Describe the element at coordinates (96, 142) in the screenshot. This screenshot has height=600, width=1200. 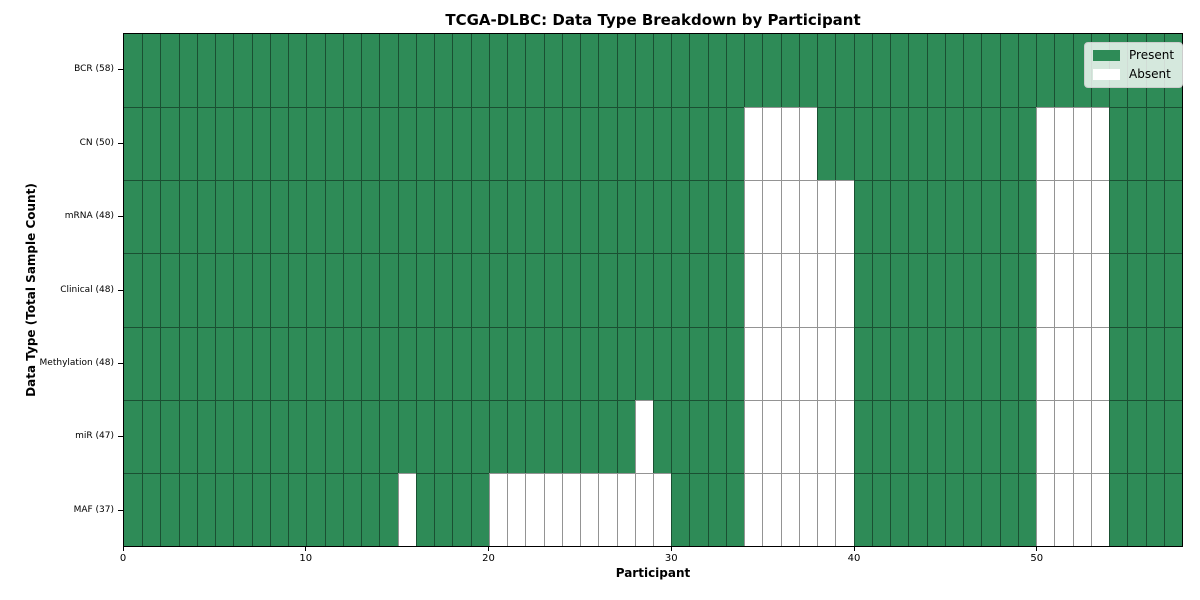
I see `y-tick-label: CN (50)` at that location.